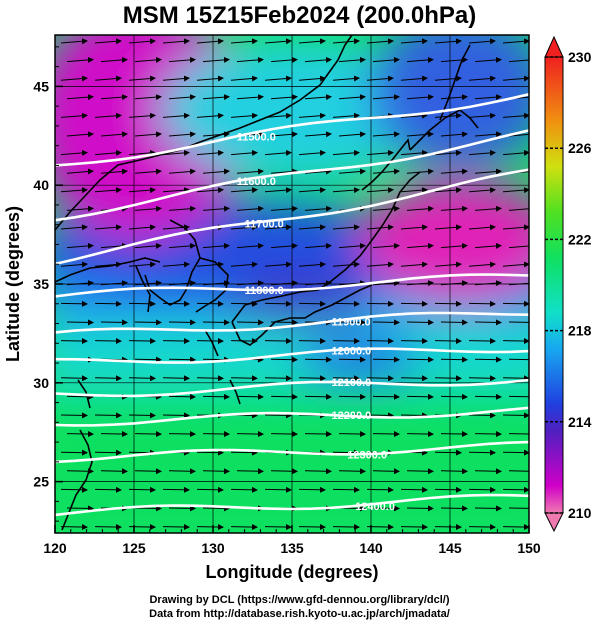 This screenshot has width=599, height=625. I want to click on colorbar-tick-label: 226, so click(580, 148).